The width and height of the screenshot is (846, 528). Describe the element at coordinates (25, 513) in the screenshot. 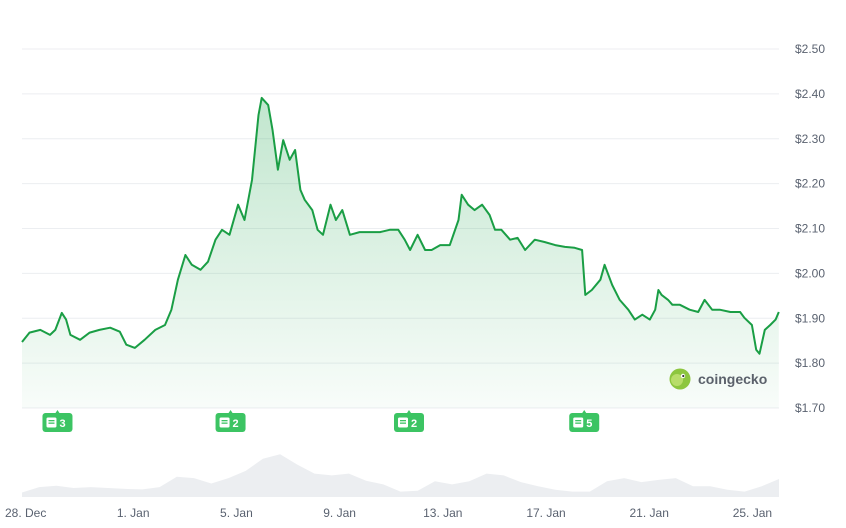

I see `x-tick-label: 28. Dec` at that location.